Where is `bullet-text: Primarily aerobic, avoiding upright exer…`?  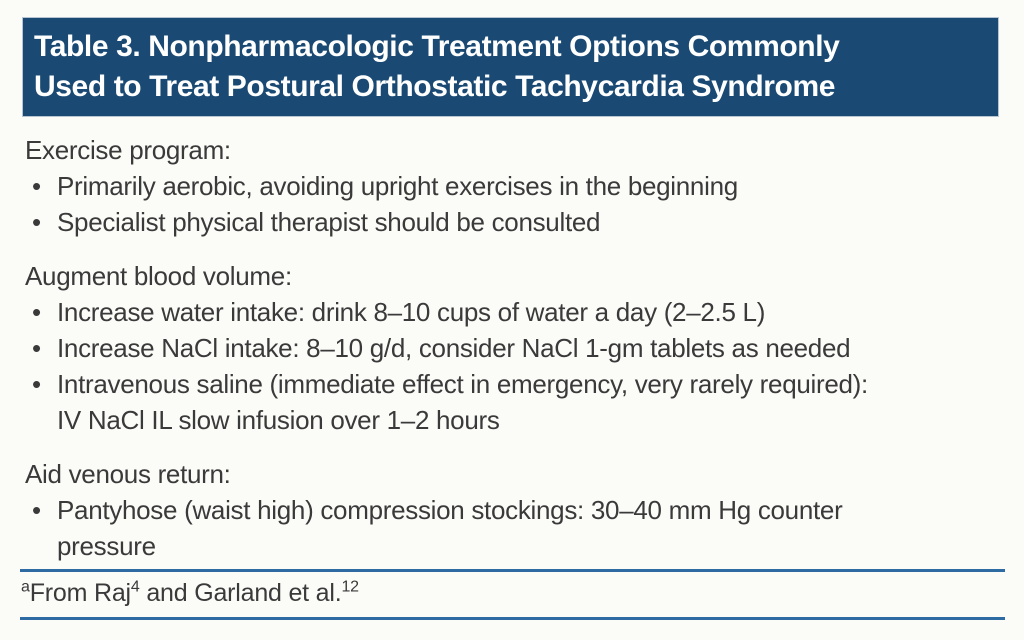 bullet-text: Primarily aerobic, avoiding upright exer… is located at coordinates (397, 186).